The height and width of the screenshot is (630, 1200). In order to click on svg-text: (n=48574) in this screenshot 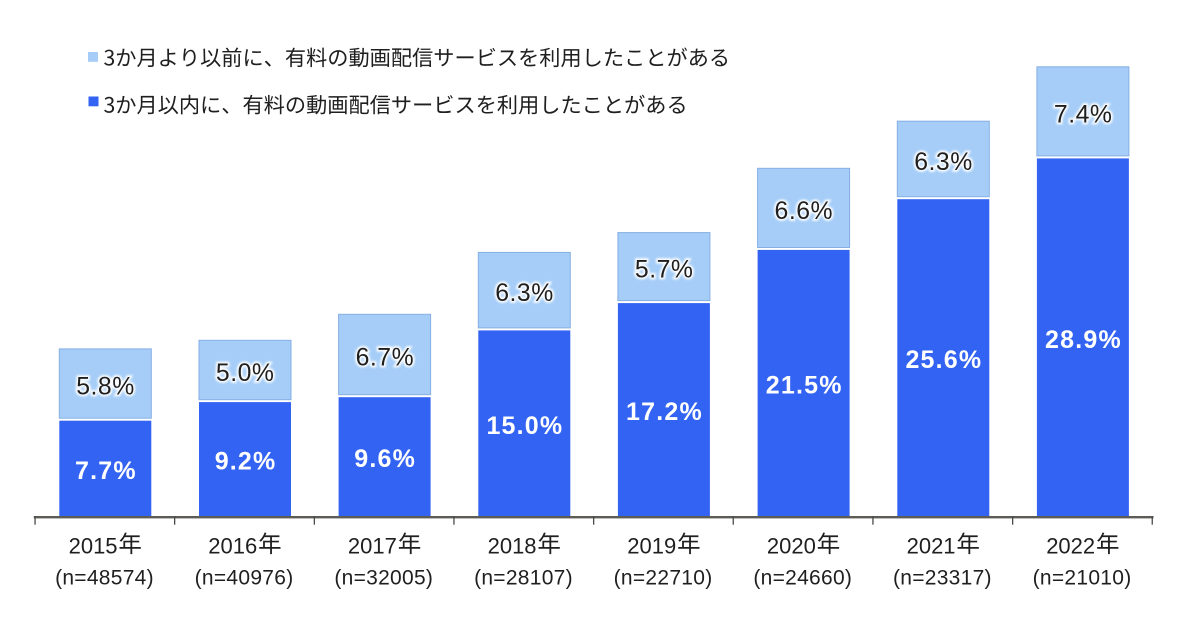, I will do `click(104, 578)`.